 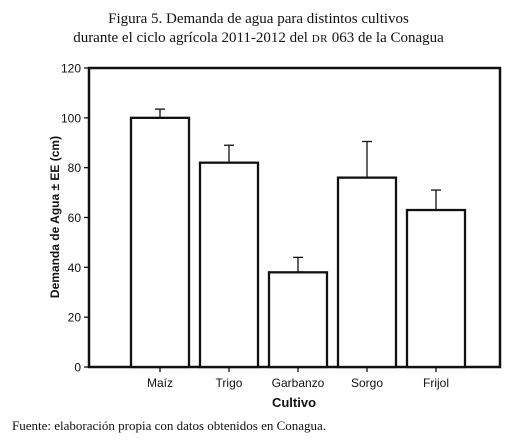 I want to click on y-tick-label-120: 120, so click(x=71, y=69).